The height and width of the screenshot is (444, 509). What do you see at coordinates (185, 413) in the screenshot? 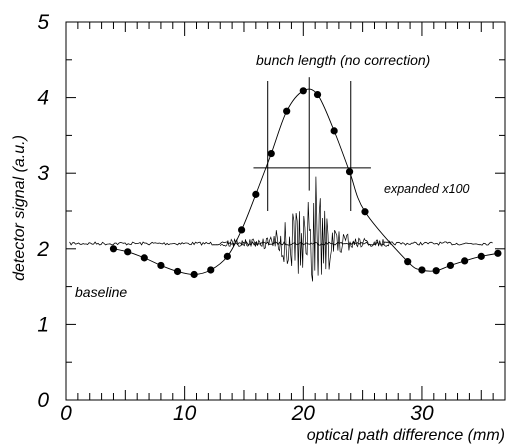
I see `x-tick-label: 10` at bounding box center [185, 413].